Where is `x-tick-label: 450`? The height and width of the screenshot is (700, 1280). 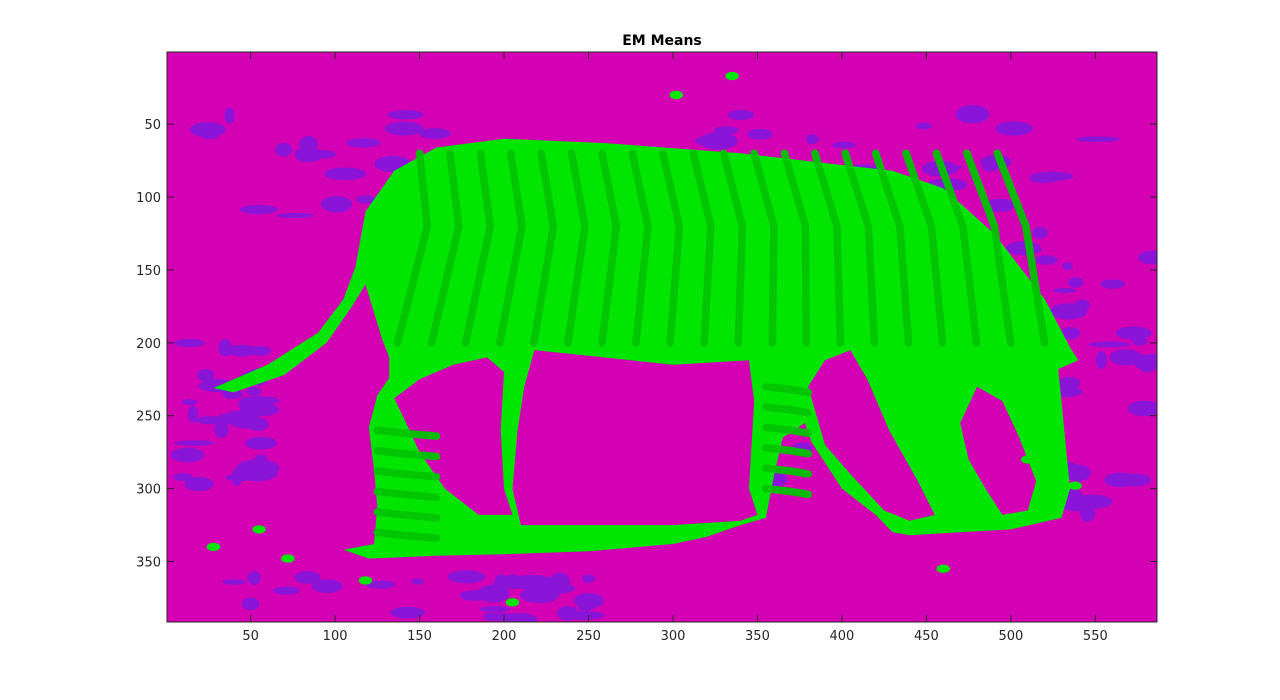
x-tick-label: 450 is located at coordinates (926, 636).